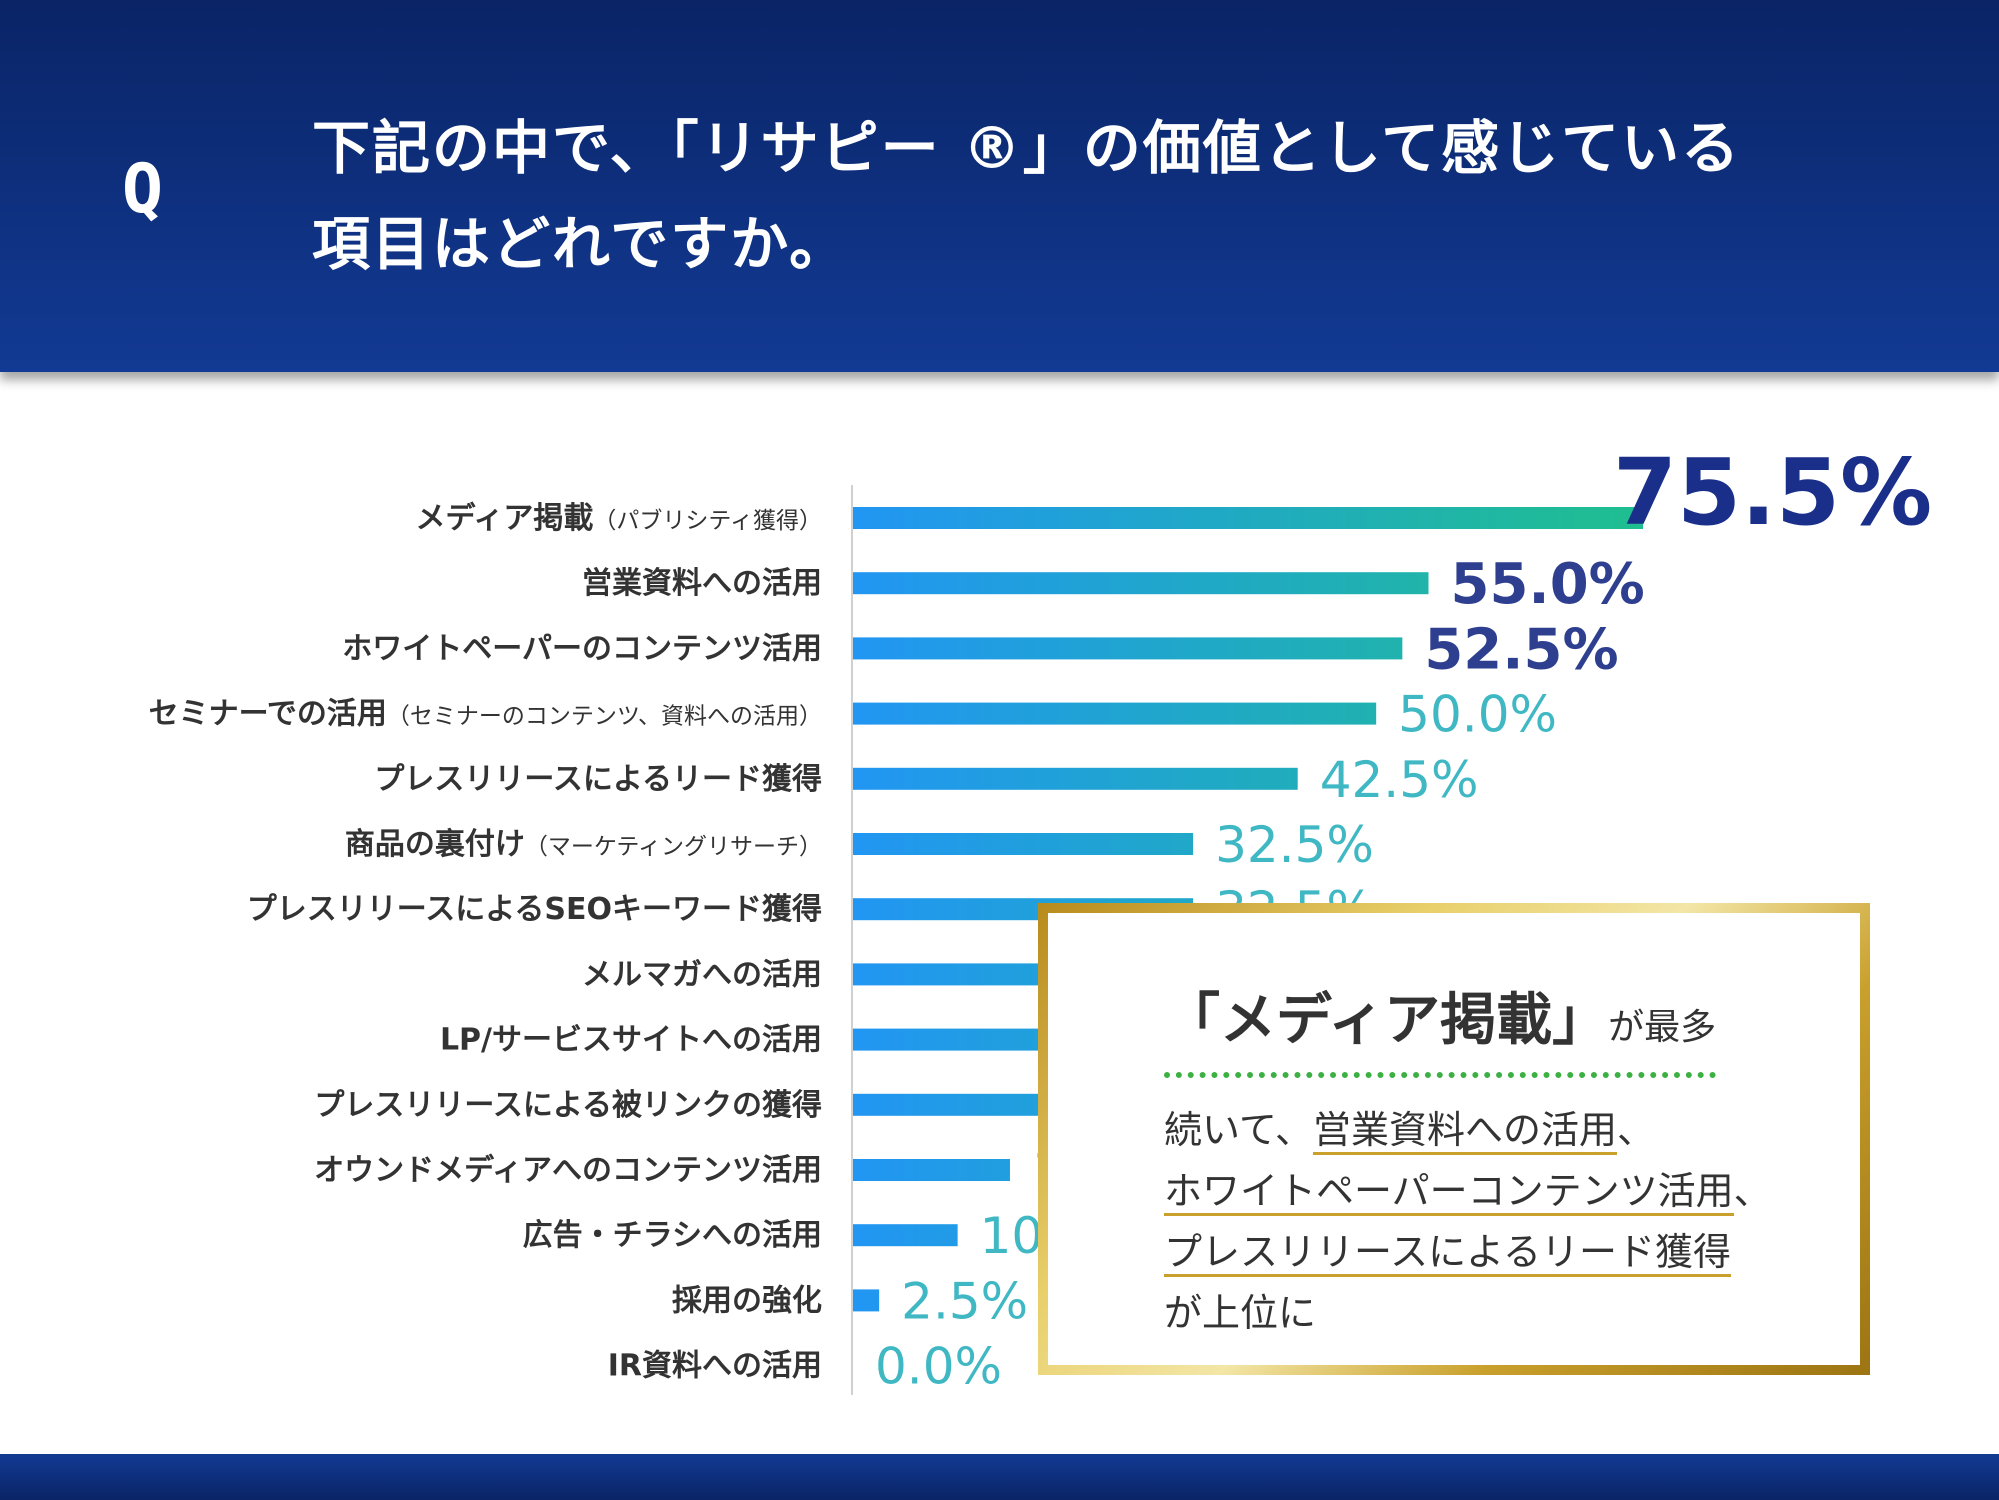 This screenshot has width=1999, height=1500. I want to click on category-label: 営業資料への活用, so click(702, 583).